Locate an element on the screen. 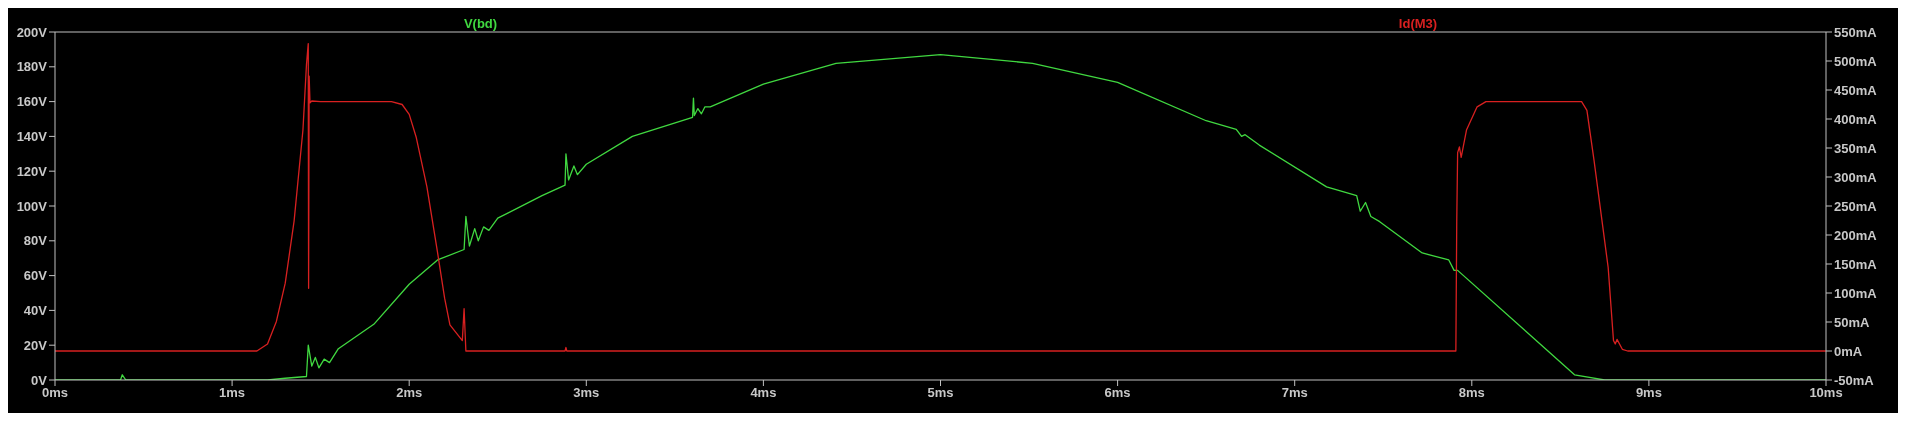  y-tick-label: 160V is located at coordinates (32, 102).